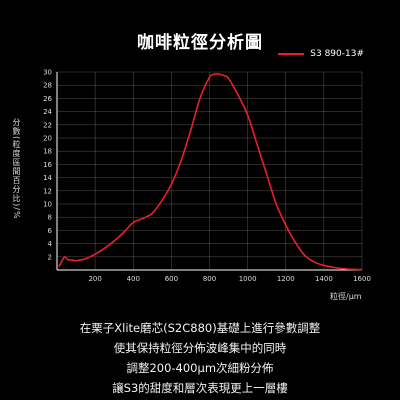 This screenshot has width=400, height=400. Describe the element at coordinates (209, 279) in the screenshot. I see `x-tick-label: 800` at that location.